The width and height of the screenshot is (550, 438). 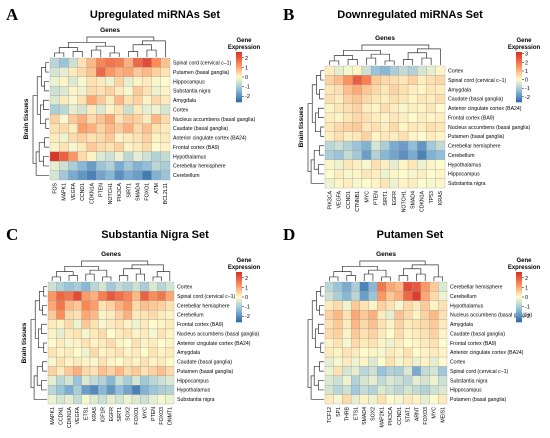 I want to click on row-label: Nucleus accumbens (basal ganglia), so click(x=214, y=120).